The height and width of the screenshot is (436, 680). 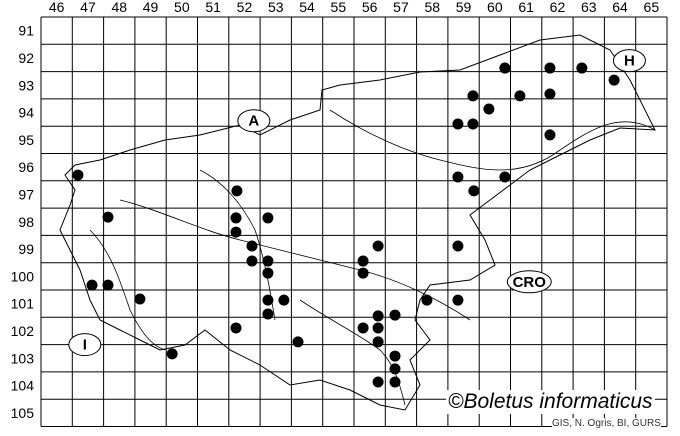 I want to click on country-label: H, so click(x=629, y=61).